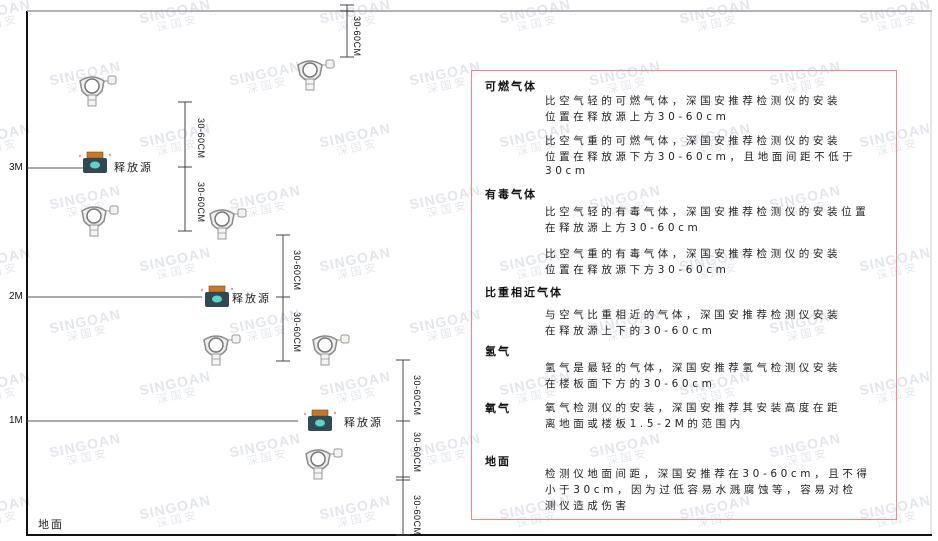 The height and width of the screenshot is (541, 938). I want to click on ground-label: 地面, so click(51, 524).